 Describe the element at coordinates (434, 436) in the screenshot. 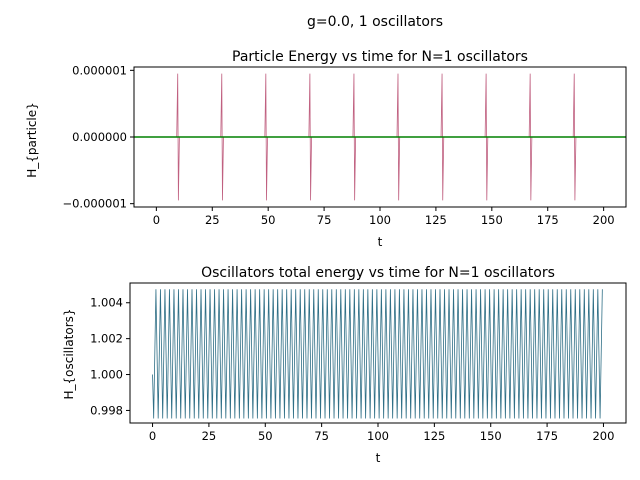

I see `x-tick-label-oscillators: 125` at that location.